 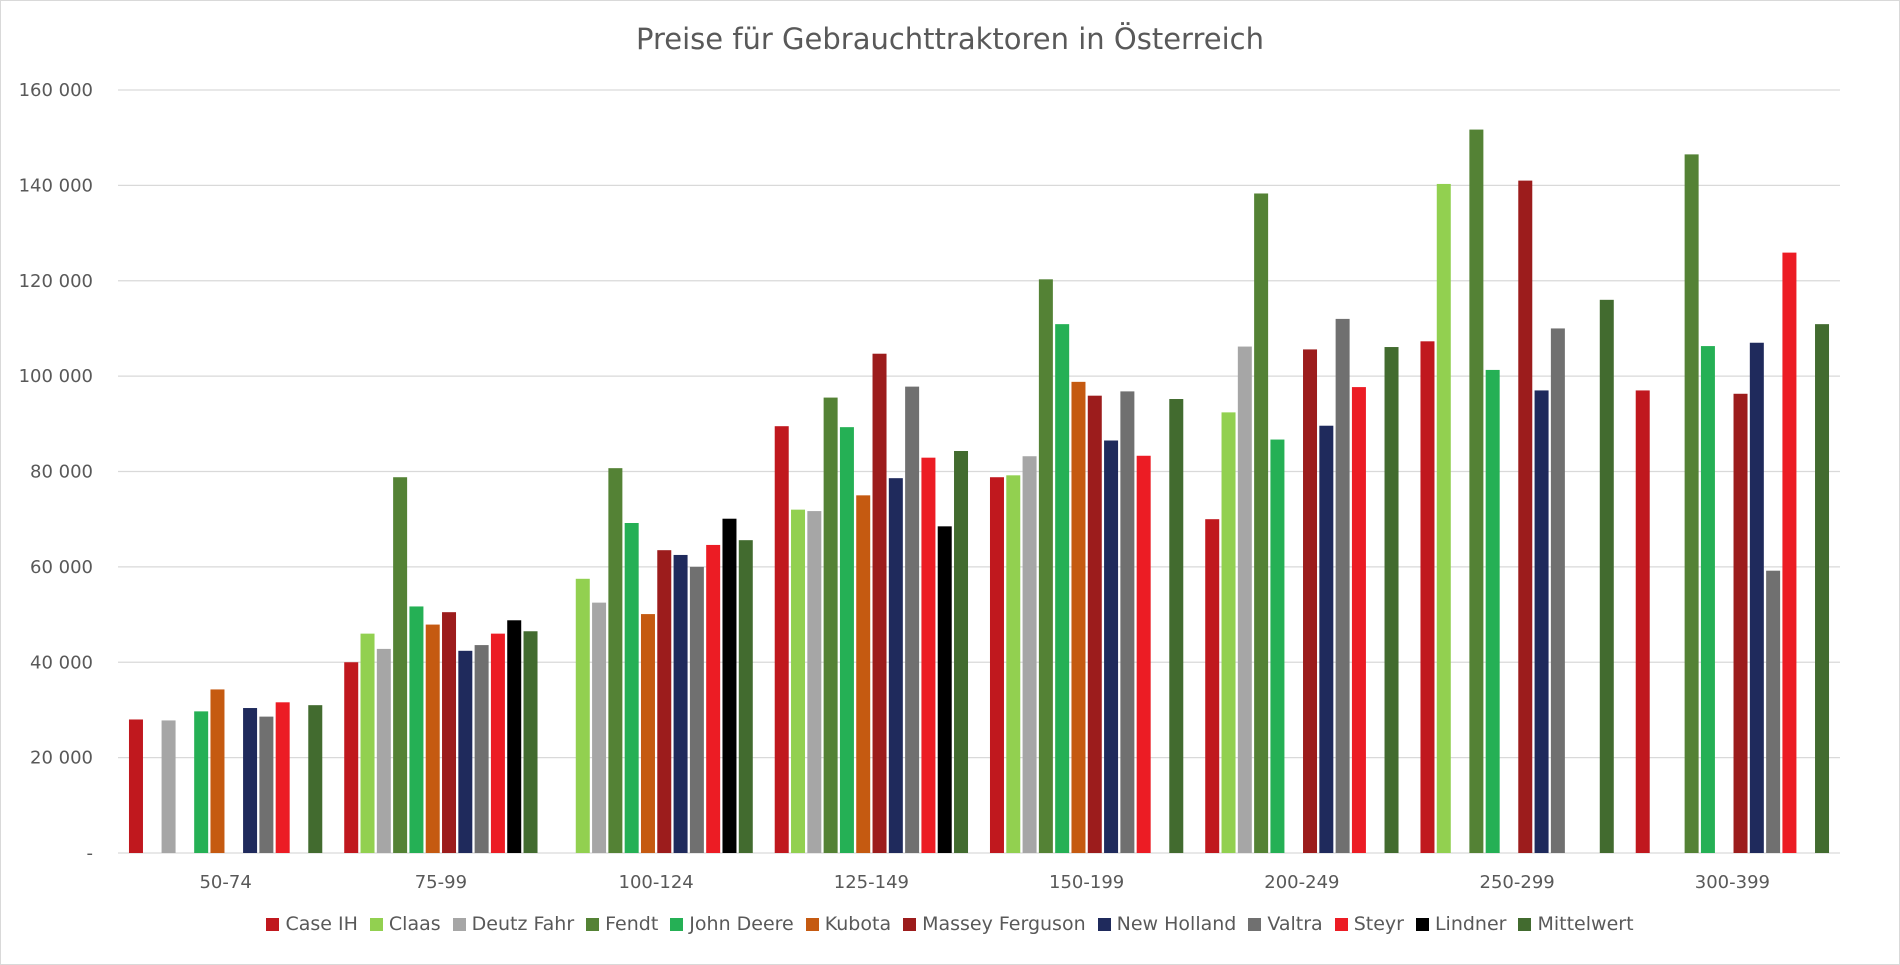 I want to click on legend-label: Case IH, so click(x=321, y=924).